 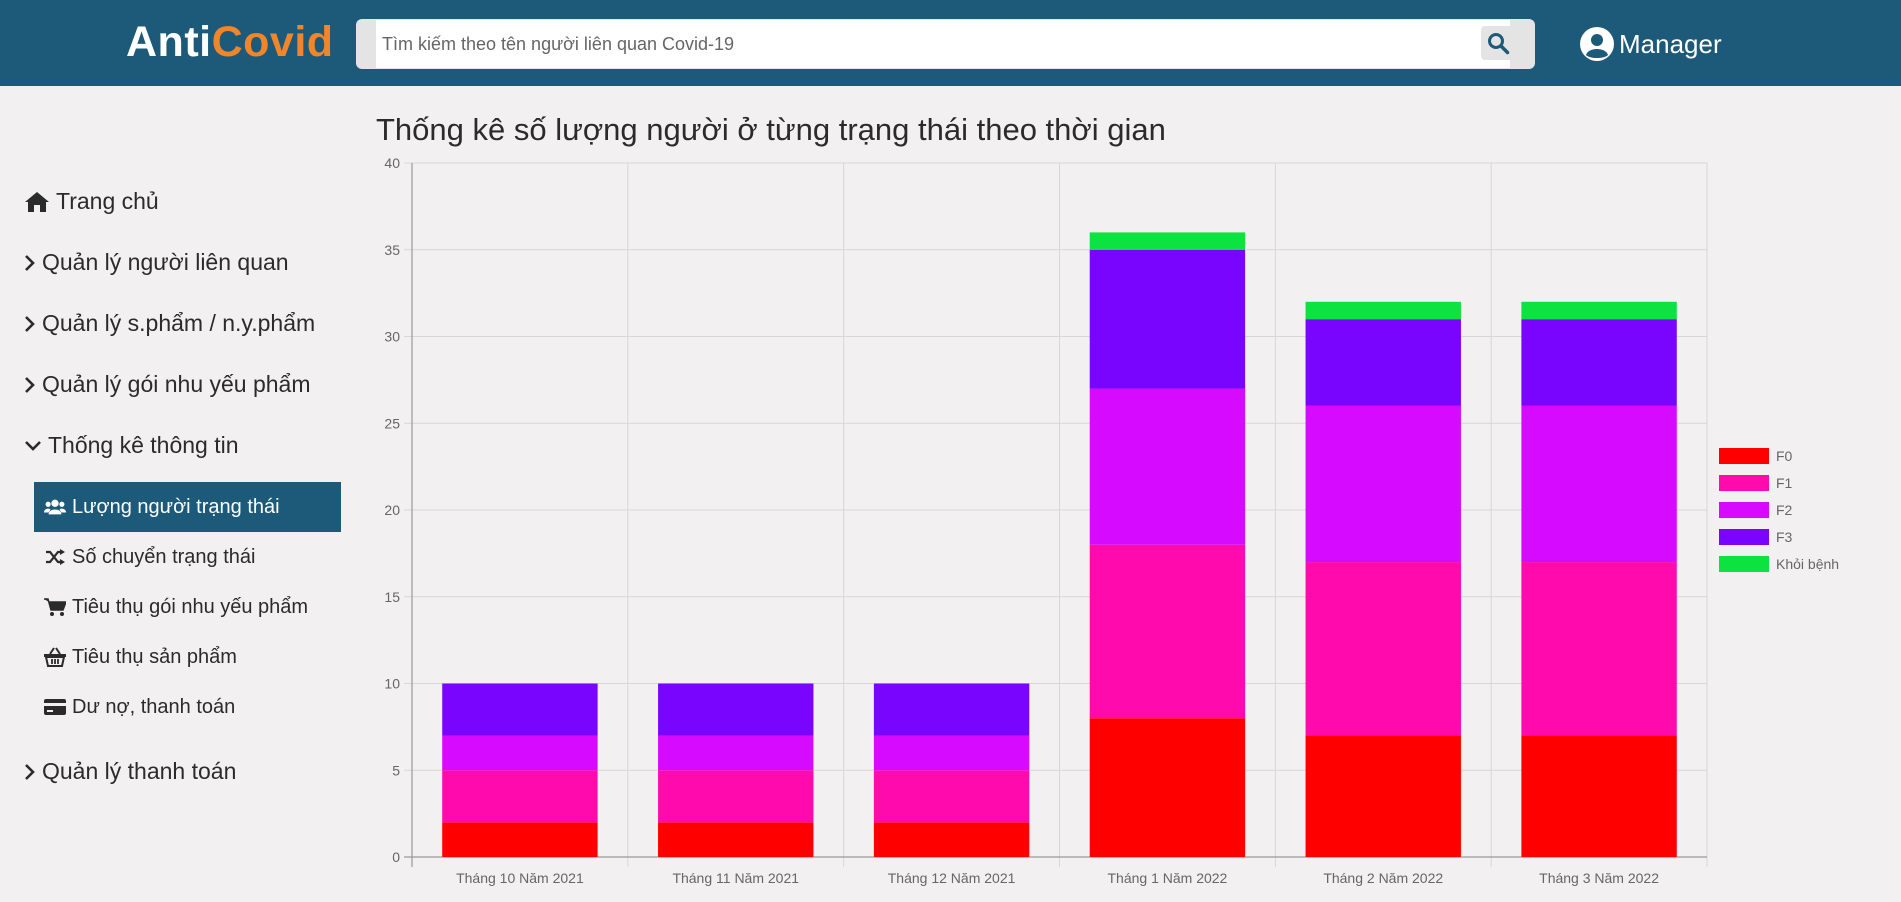 I want to click on sidebar-item-statistics: Thống kê thông tin, so click(x=131, y=445).